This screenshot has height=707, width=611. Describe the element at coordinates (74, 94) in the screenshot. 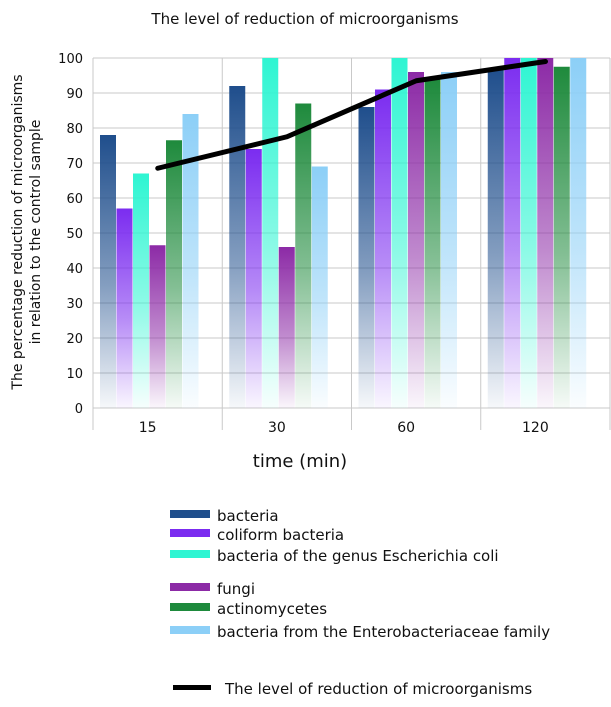

I see `y-tick-label: 90` at that location.